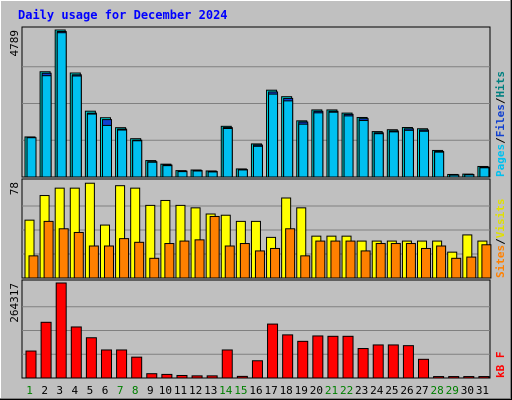 The width and height of the screenshot is (512, 400). I want to click on legend-item: Files, so click(500, 120).